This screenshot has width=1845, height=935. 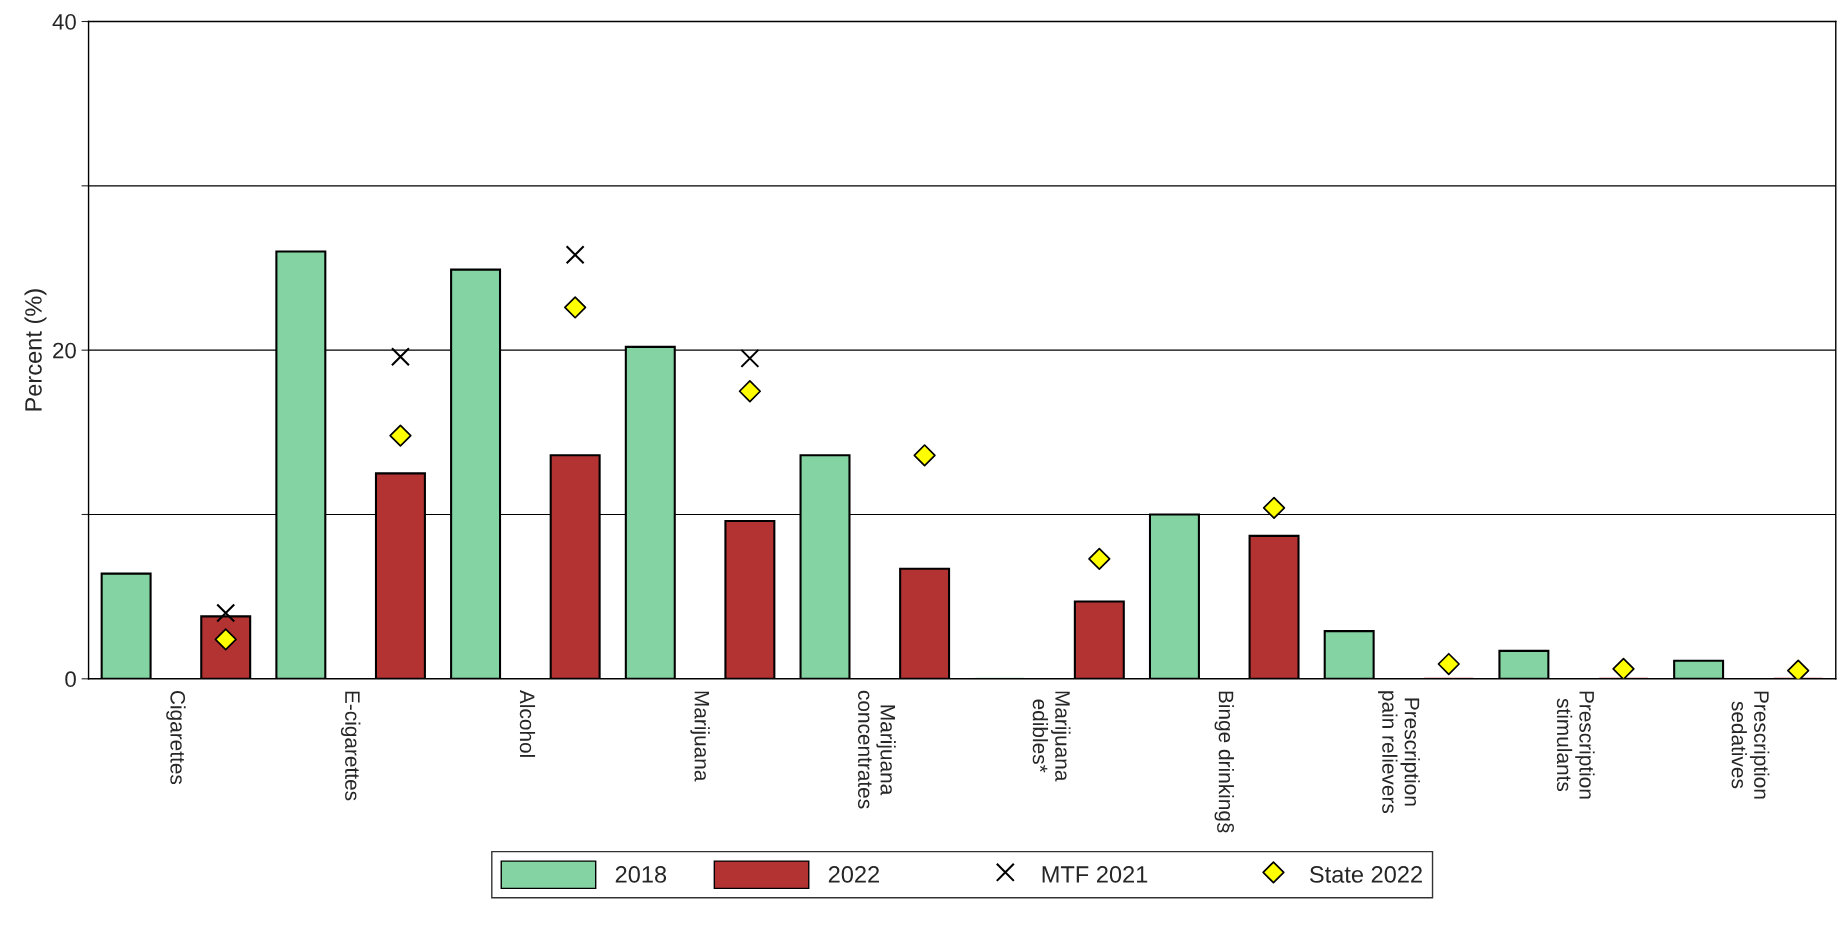 I want to click on x-tick-label: Marijuana concentrates, so click(x=876, y=749).